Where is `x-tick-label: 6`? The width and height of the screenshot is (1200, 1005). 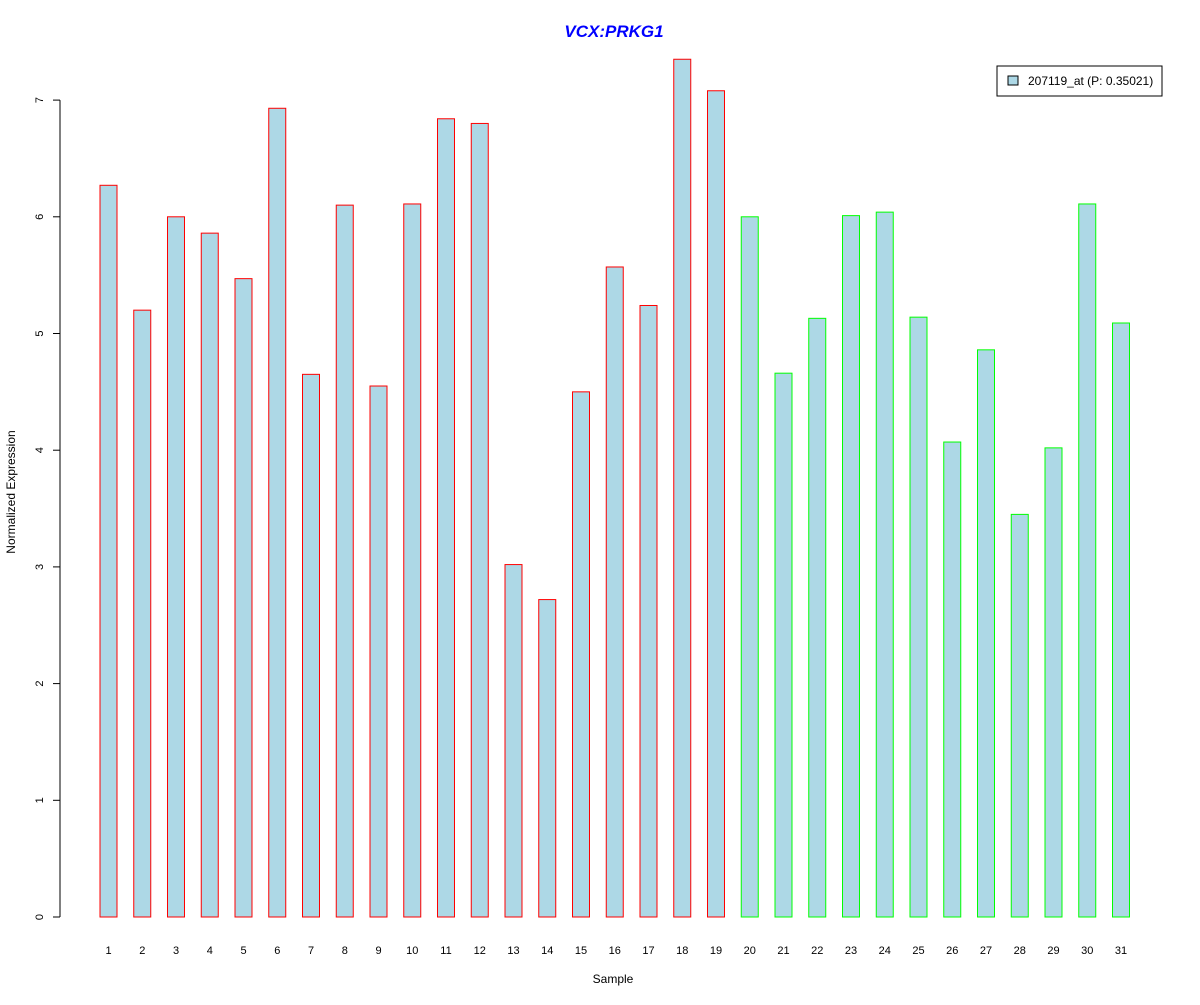
x-tick-label: 6 is located at coordinates (277, 951).